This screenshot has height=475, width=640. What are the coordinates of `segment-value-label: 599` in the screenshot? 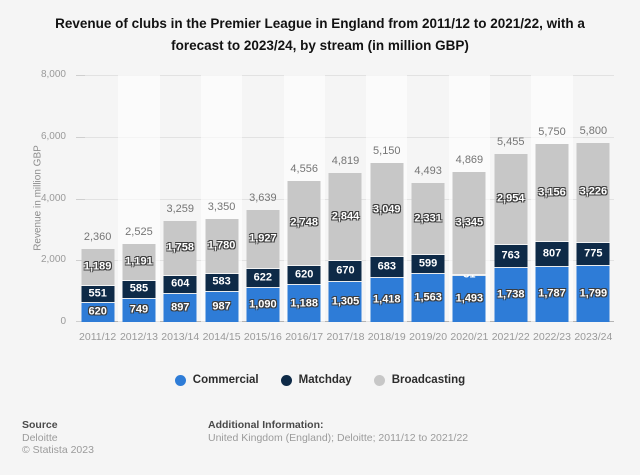 It's located at (428, 263).